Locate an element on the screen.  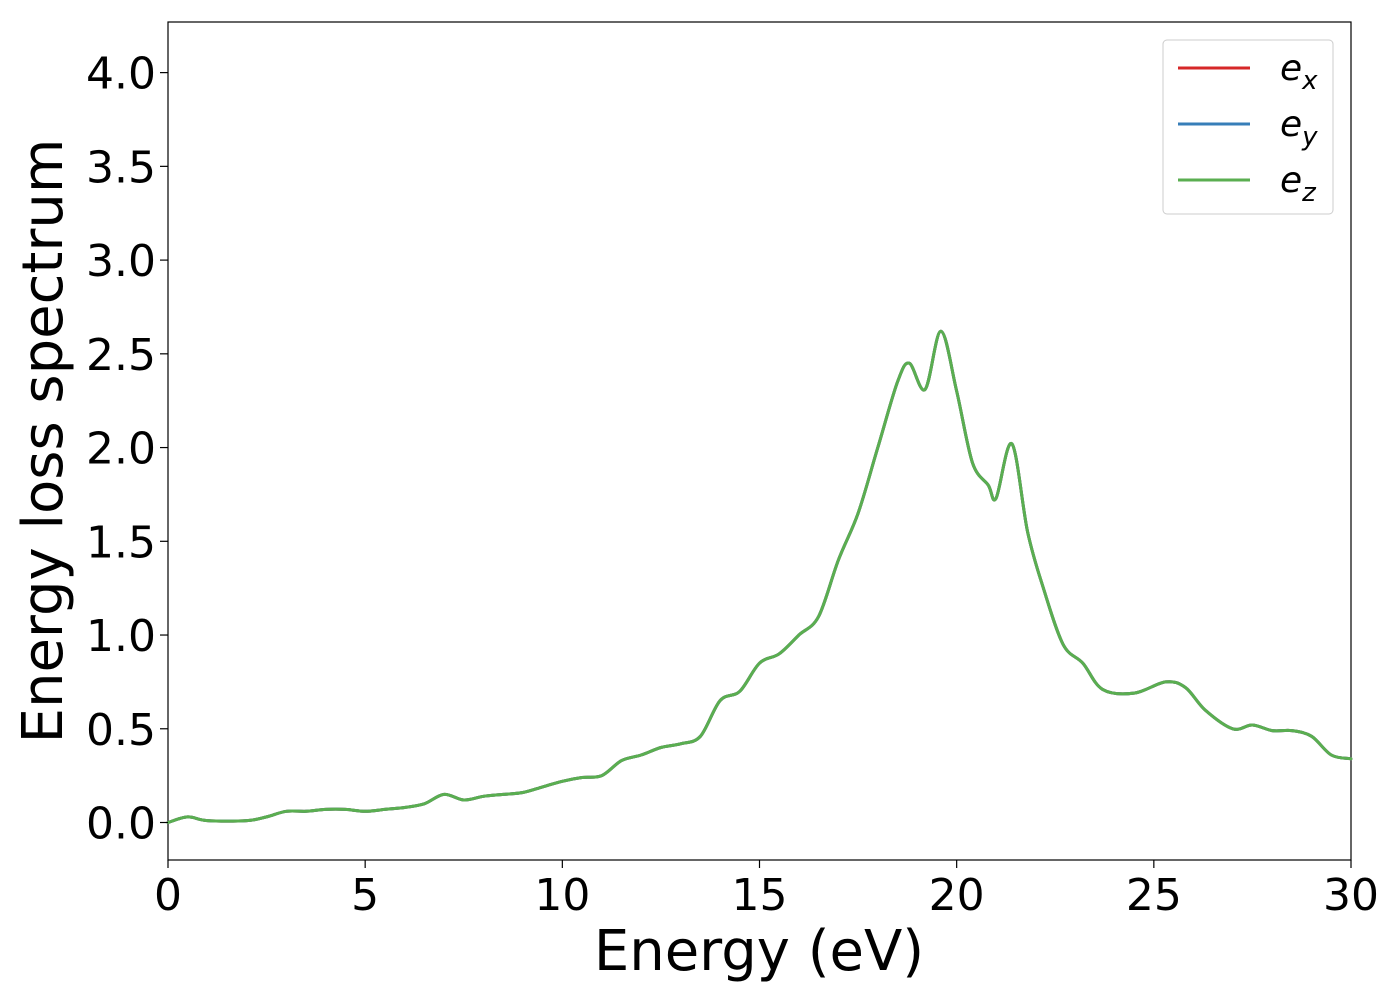
x-tick-label: 30 is located at coordinates (1351, 895).